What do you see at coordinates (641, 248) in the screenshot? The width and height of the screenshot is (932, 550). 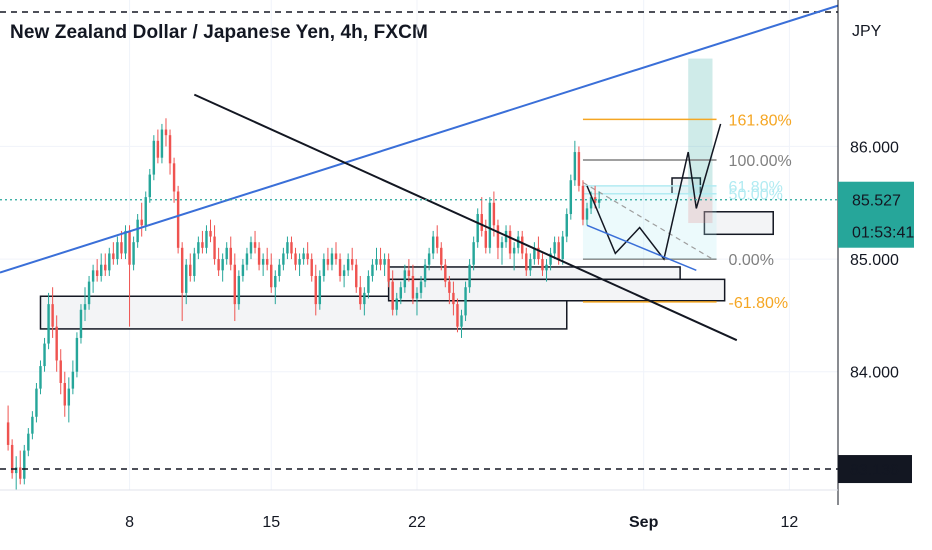 I see `blue-short-line` at bounding box center [641, 248].